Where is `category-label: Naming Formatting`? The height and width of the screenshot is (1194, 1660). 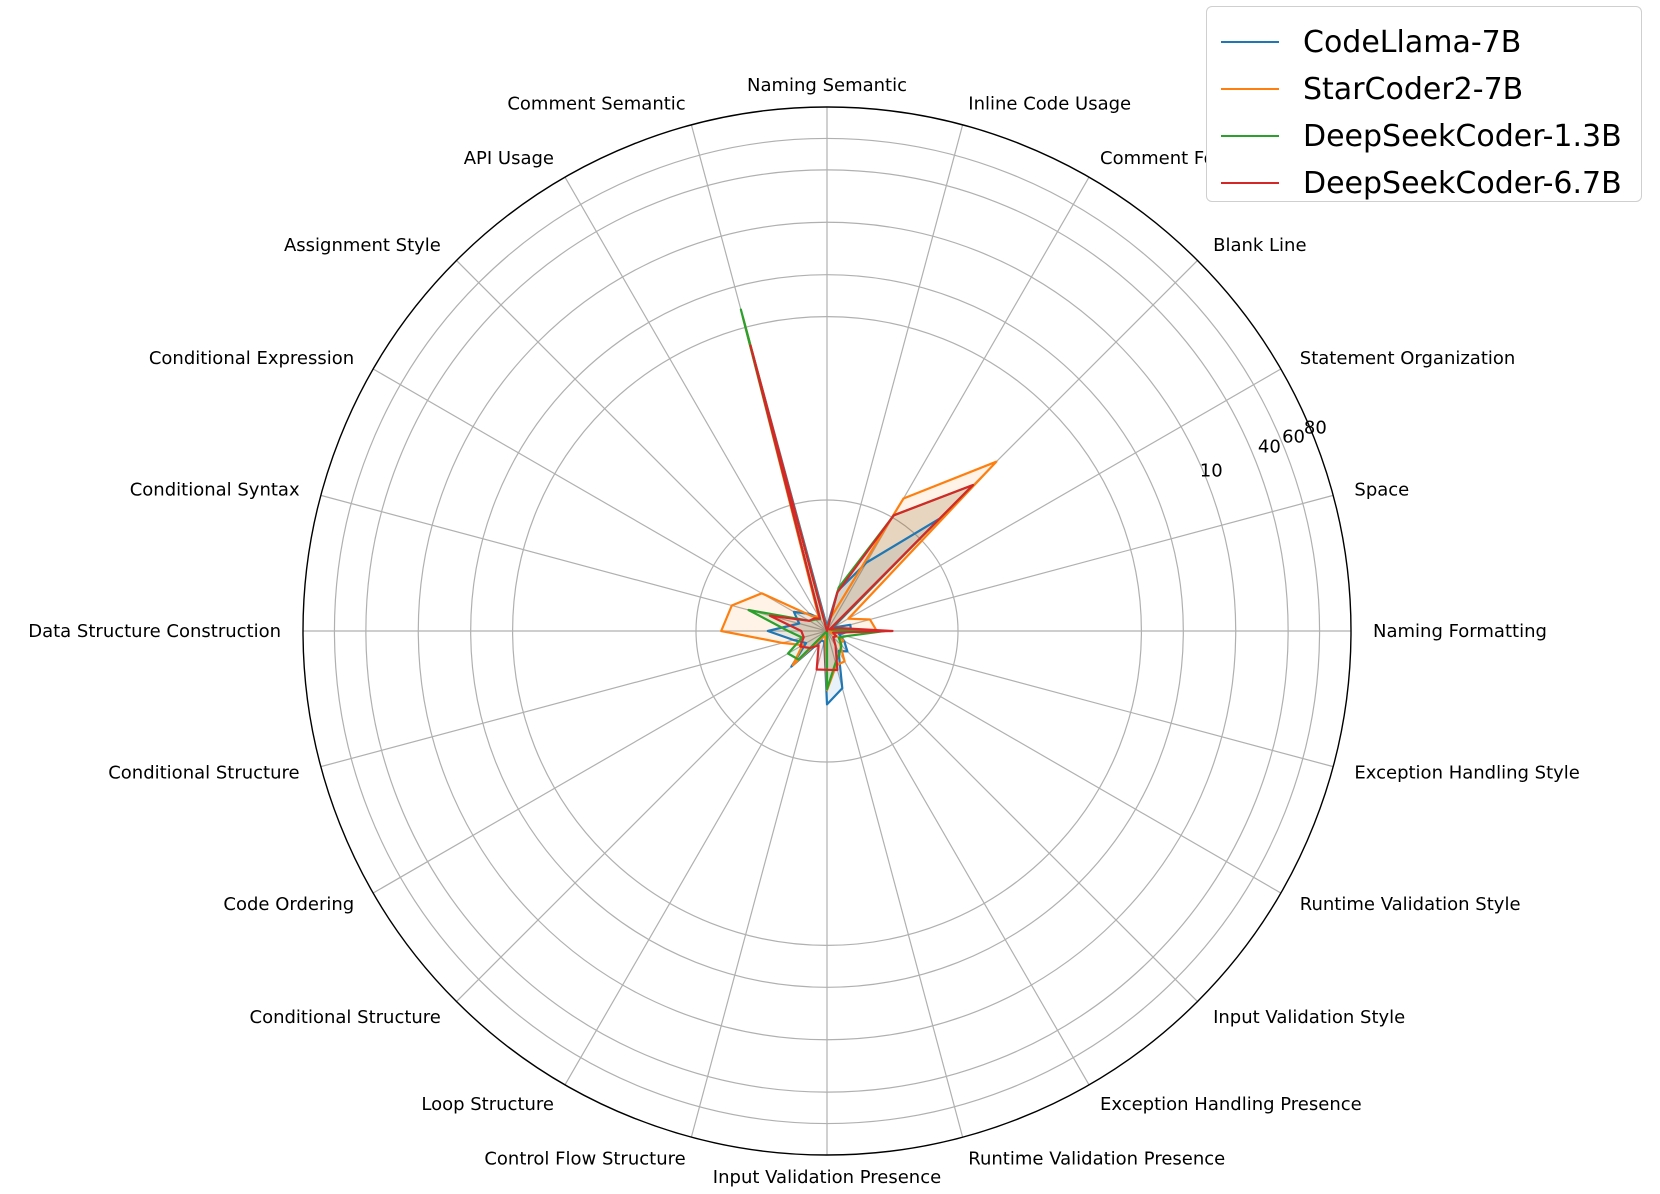
category-label: Naming Formatting is located at coordinates (1460, 631).